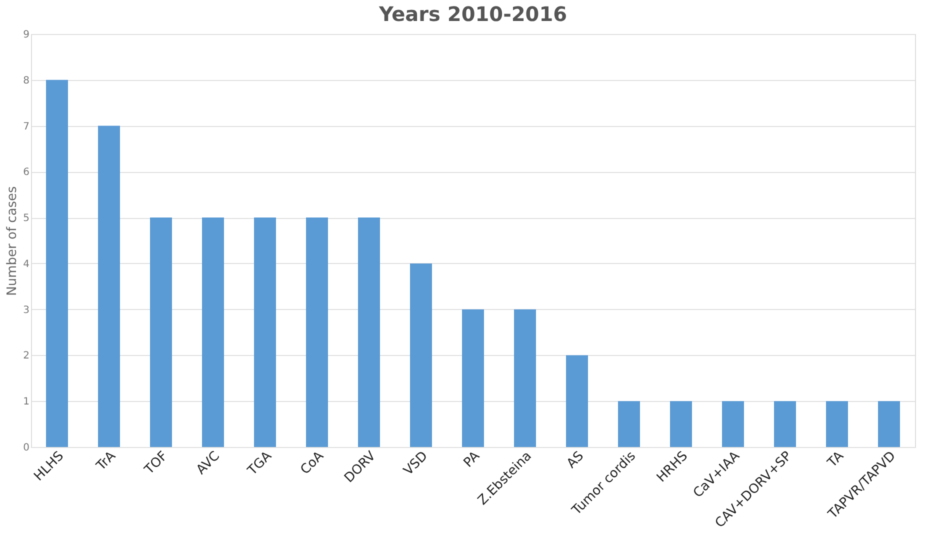  I want to click on x-tick-label: TrA, so click(106, 461).